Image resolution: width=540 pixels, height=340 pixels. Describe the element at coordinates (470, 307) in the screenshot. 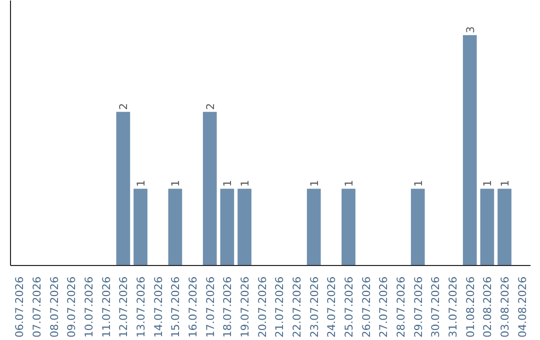

I see `x-tick-label: 01.08.2026` at that location.